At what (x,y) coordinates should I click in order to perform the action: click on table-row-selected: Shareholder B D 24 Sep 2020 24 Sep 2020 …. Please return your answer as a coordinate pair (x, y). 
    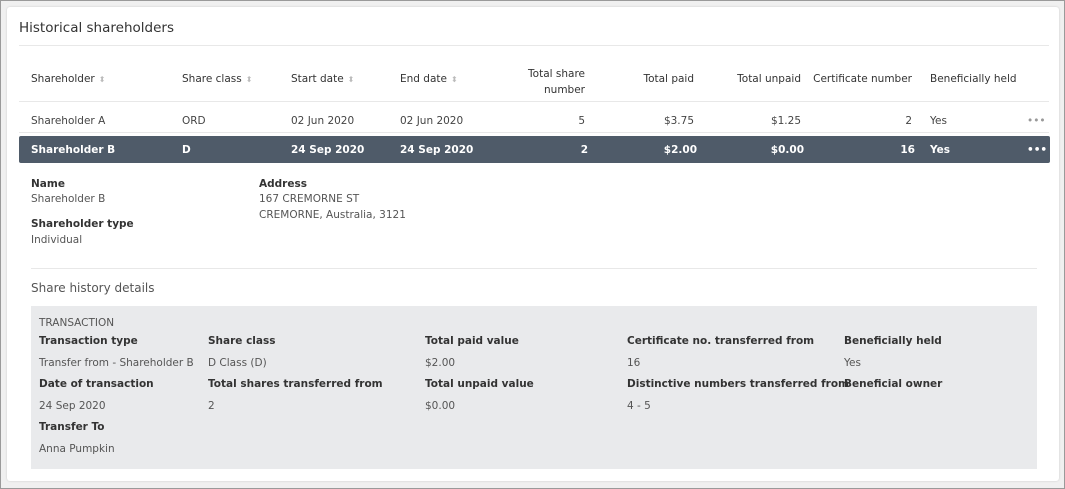
    Looking at the image, I should click on (534, 149).